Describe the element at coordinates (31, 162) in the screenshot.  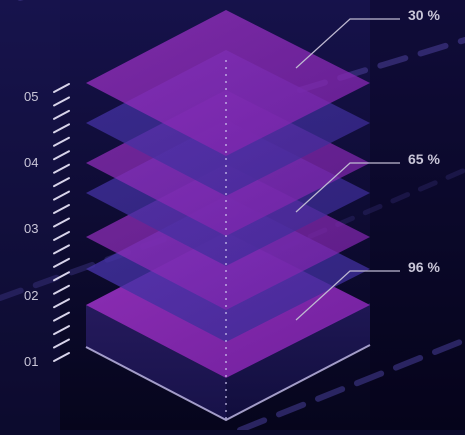
I see `scale-label-04: 04` at that location.